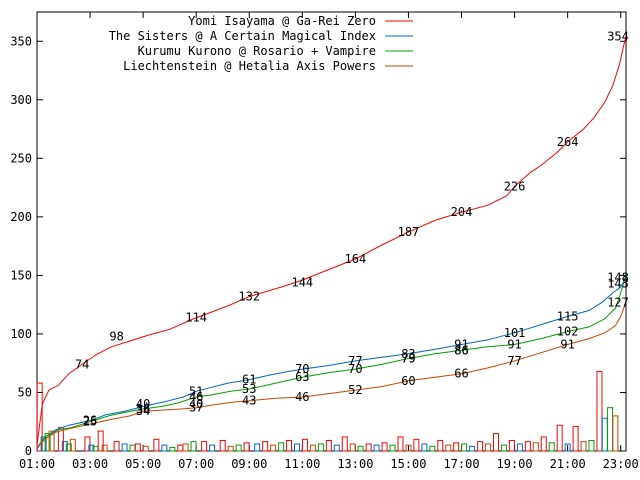 This screenshot has height=480, width=640. What do you see at coordinates (116, 336) in the screenshot?
I see `data-label: 98` at bounding box center [116, 336].